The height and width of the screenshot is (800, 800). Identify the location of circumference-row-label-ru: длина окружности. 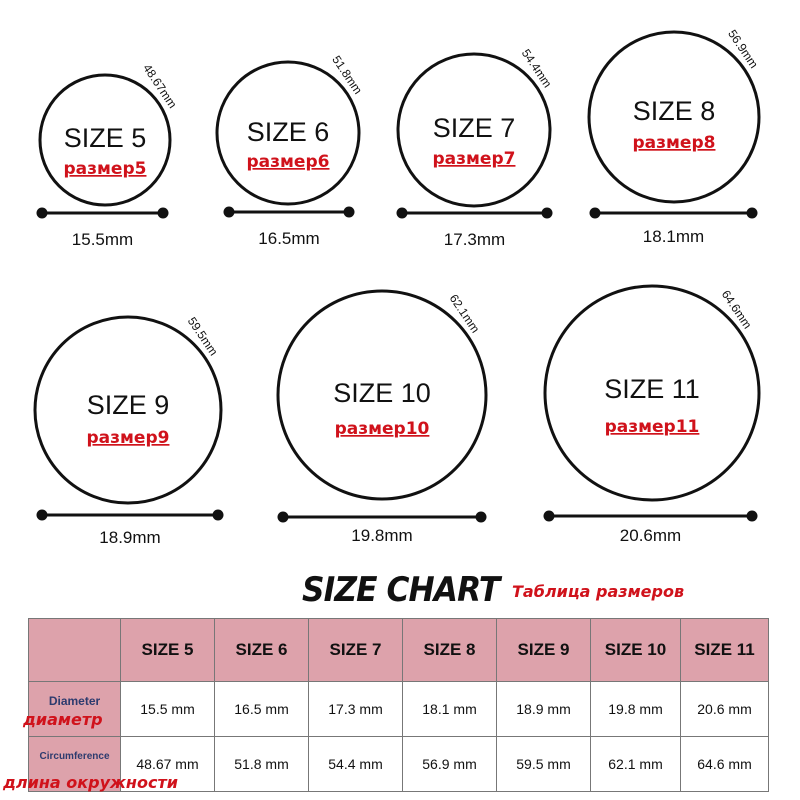
(90, 782).